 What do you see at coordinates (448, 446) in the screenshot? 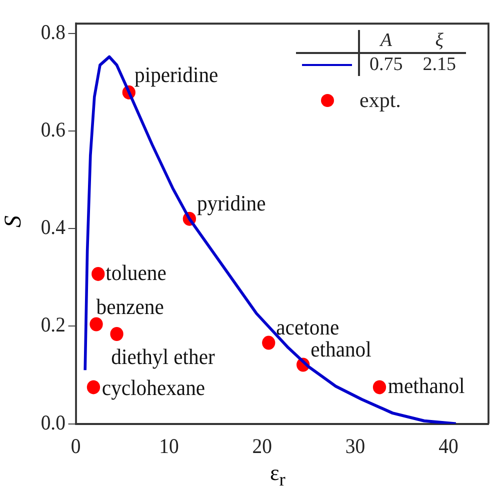
I see `x-tick-label: 40` at bounding box center [448, 446].